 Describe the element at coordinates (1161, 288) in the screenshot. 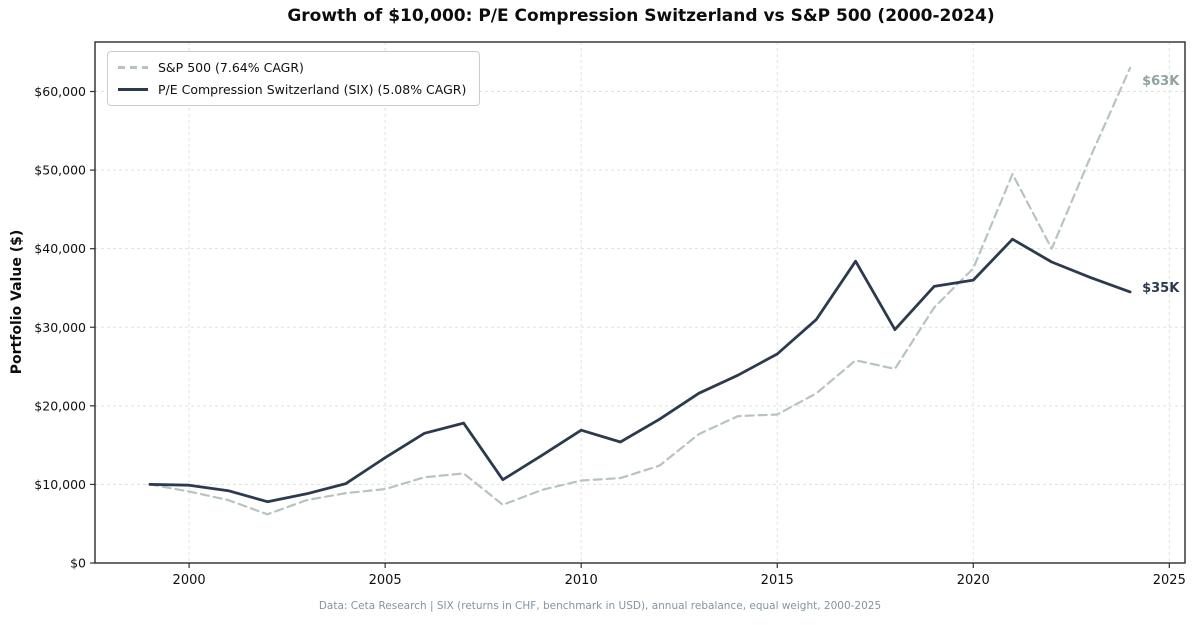

I see `end-value-label: $35K` at that location.